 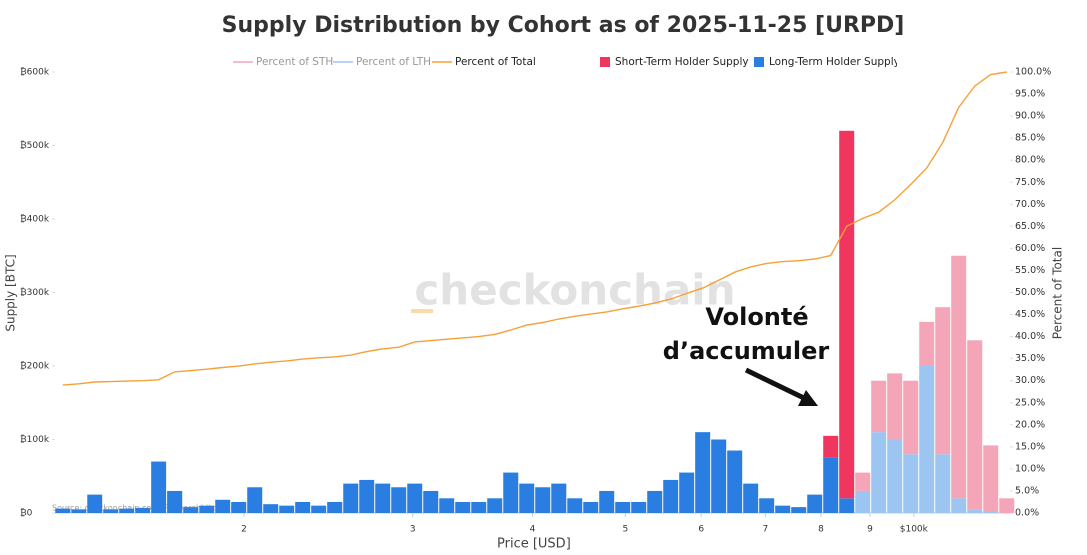 What do you see at coordinates (574, 290) in the screenshot?
I see `watermark: checkonchain` at bounding box center [574, 290].